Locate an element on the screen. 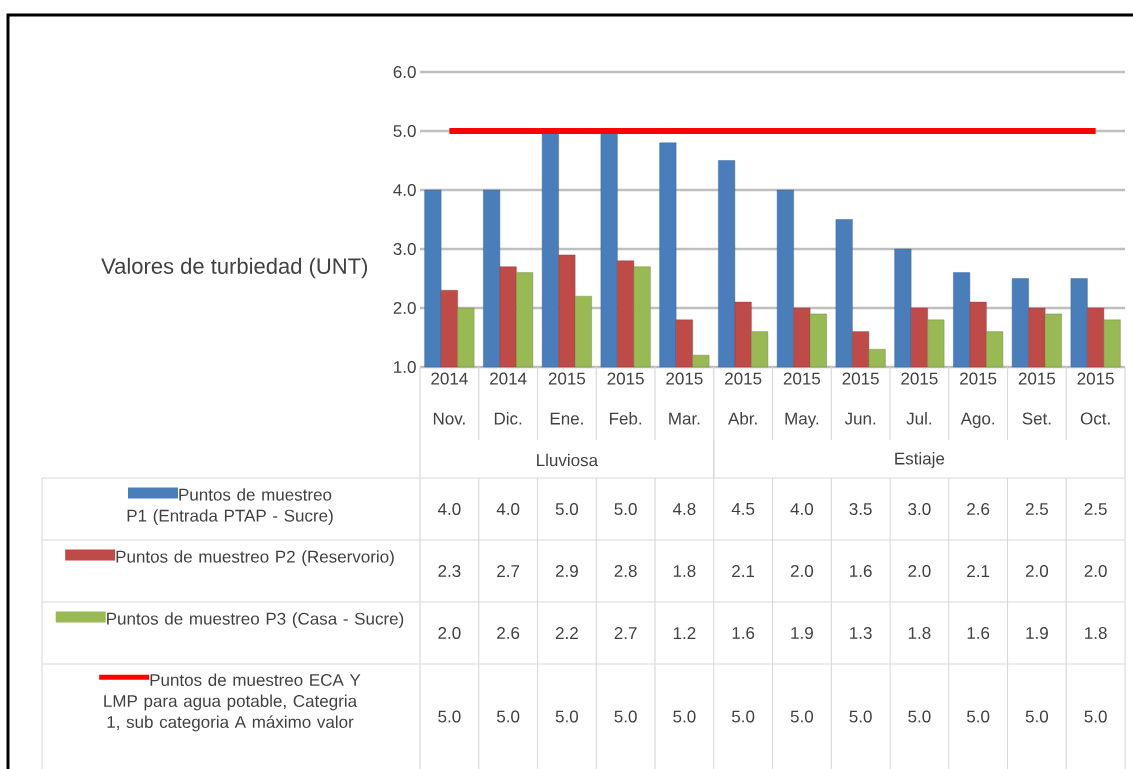 This screenshot has width=1133, height=769. data-label: 3.0 is located at coordinates (919, 509).